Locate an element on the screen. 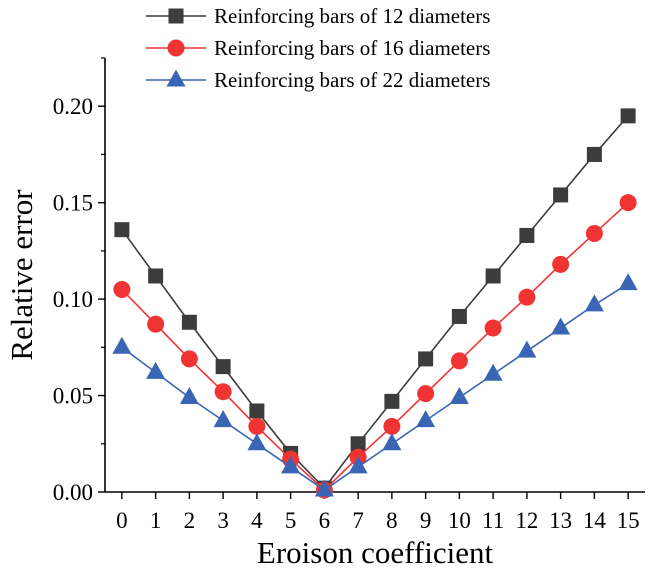 This screenshot has height=572, width=655. x-axis-ticks: 0 1 2 3 4 5 6 7 8 9 10 11 12 13 14 15 is located at coordinates (378, 512).